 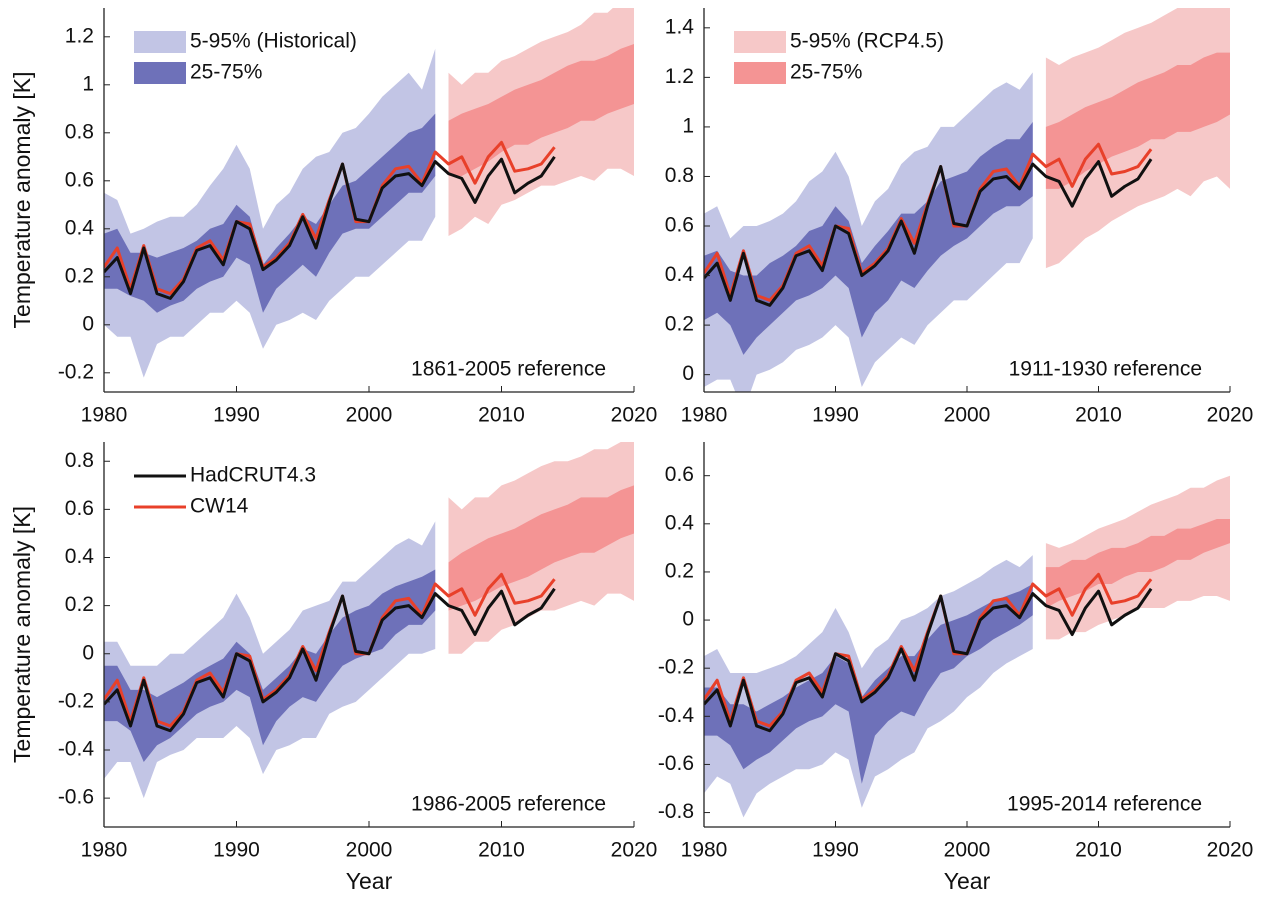 What do you see at coordinates (219, 506) in the screenshot?
I see `legend-label: CW14` at bounding box center [219, 506].